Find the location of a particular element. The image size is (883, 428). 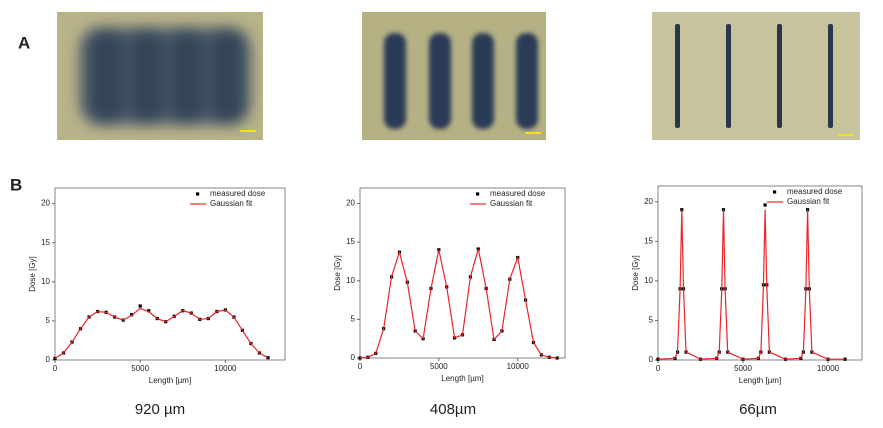

panel-label: B is located at coordinates (16, 184).